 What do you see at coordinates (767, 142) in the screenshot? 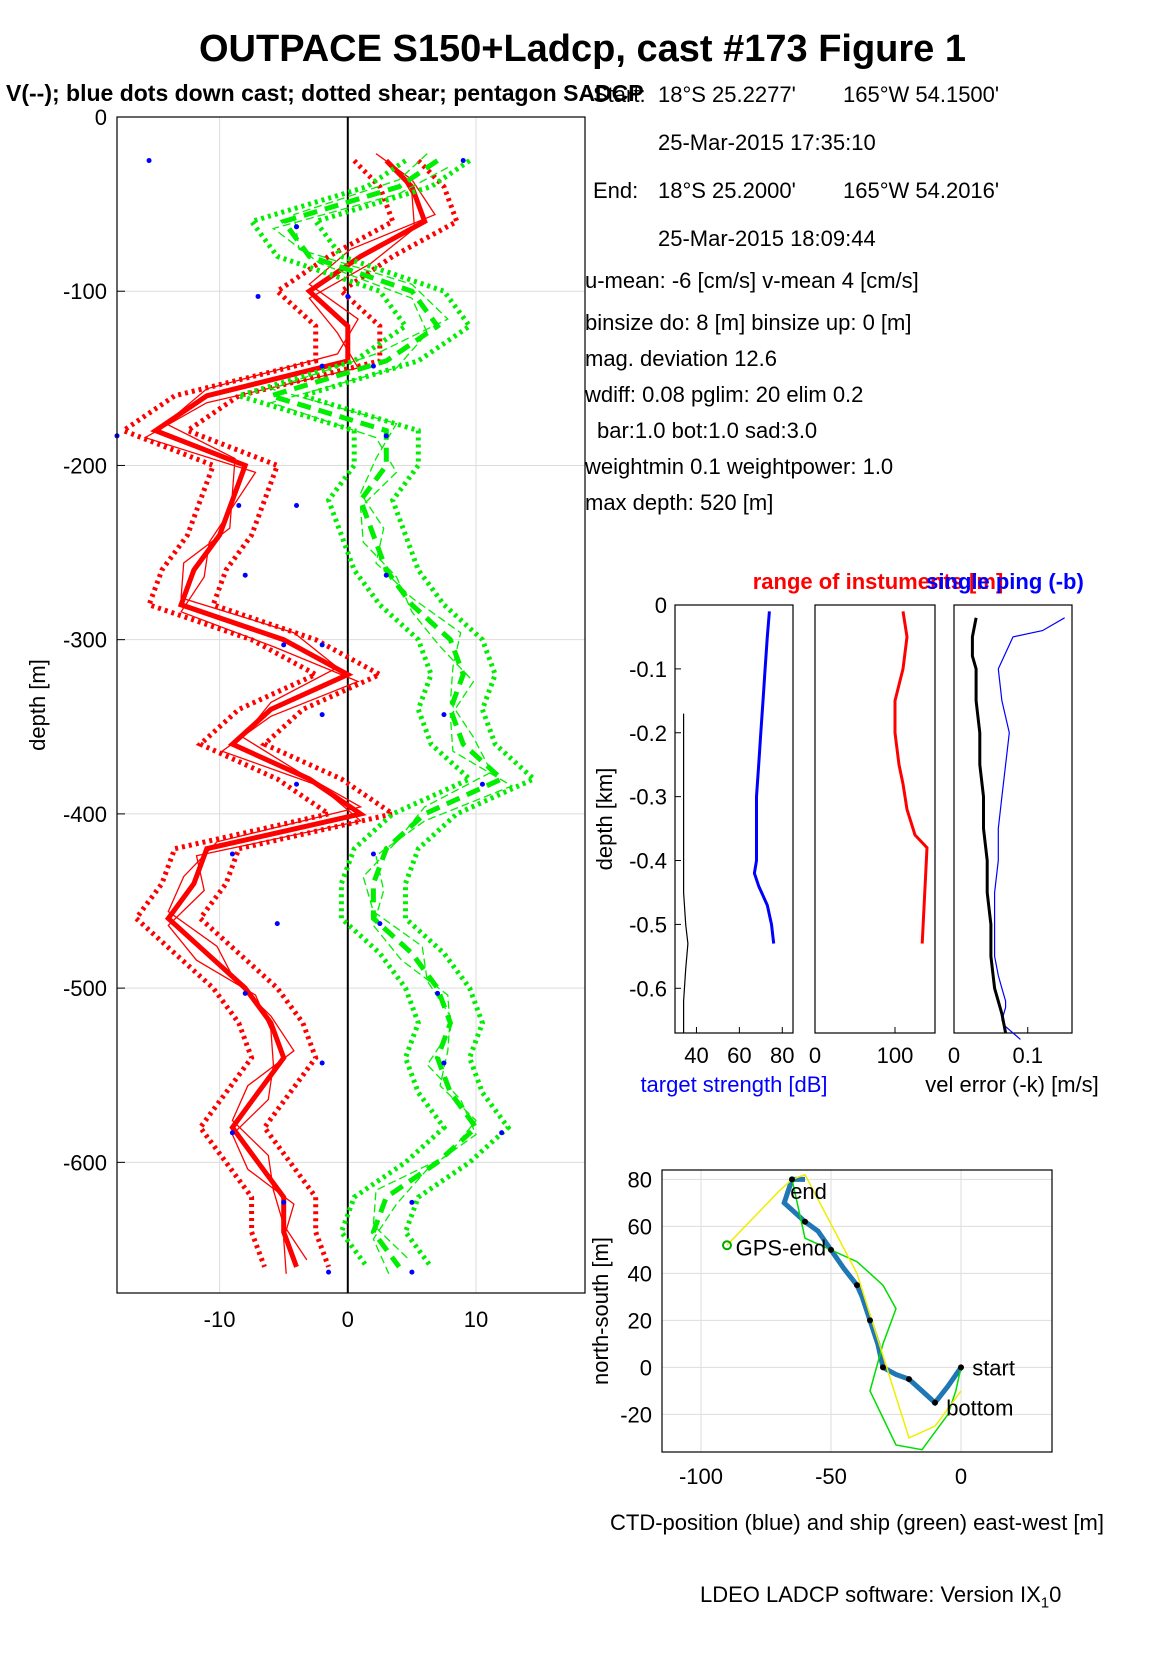
I see `start-time: 25-Mar-2015 17:35:10` at bounding box center [767, 142].